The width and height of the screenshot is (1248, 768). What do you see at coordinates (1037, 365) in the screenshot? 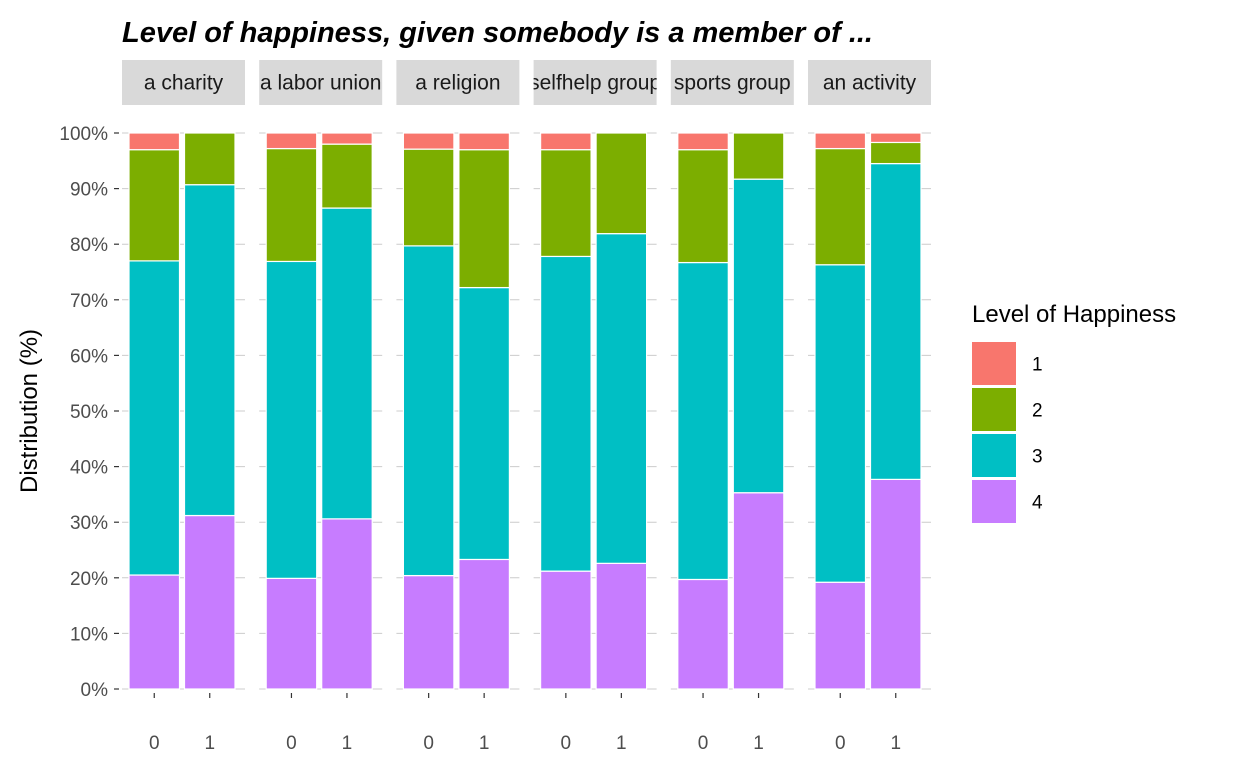
I see `legend-label: 1` at bounding box center [1037, 365].